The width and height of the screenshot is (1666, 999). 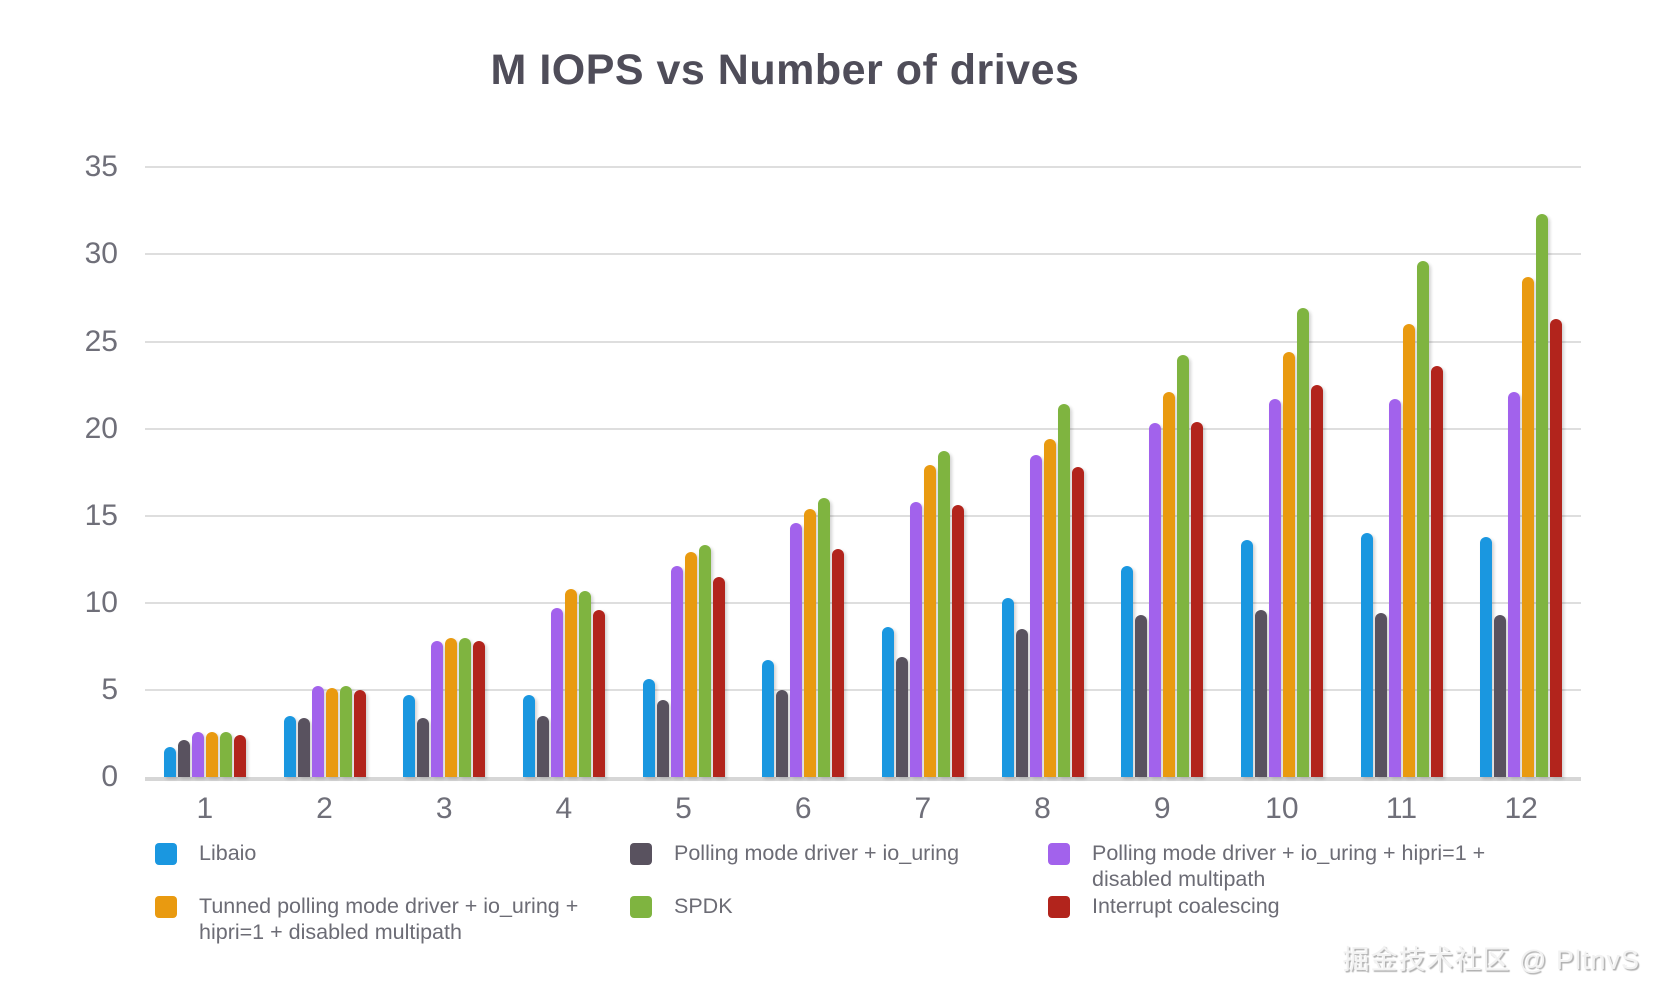 What do you see at coordinates (1042, 808) in the screenshot?
I see `x-tick-label-8: 8` at bounding box center [1042, 808].